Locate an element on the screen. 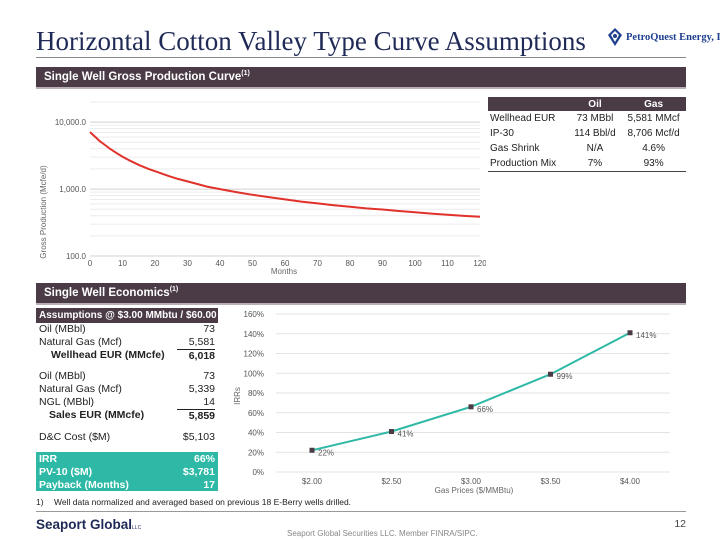  eur-row-label: IP-30 is located at coordinates (502, 133).